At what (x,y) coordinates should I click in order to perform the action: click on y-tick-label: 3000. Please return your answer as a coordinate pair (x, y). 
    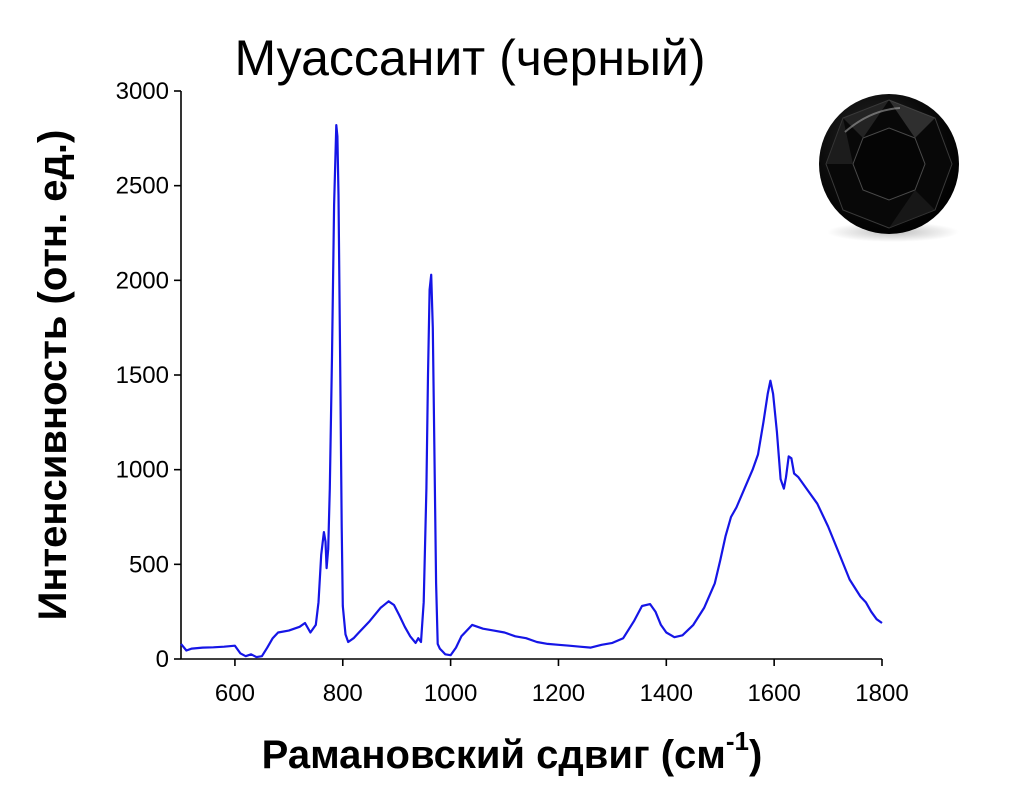
    Looking at the image, I should click on (142, 91).